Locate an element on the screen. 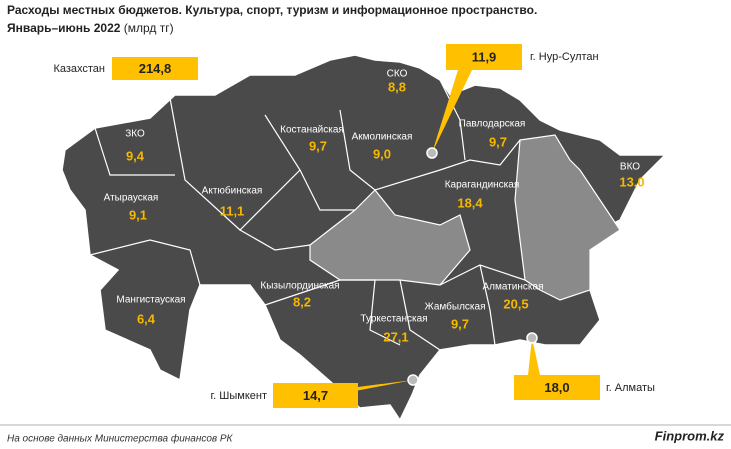  region-name: Алматинская is located at coordinates (513, 287).